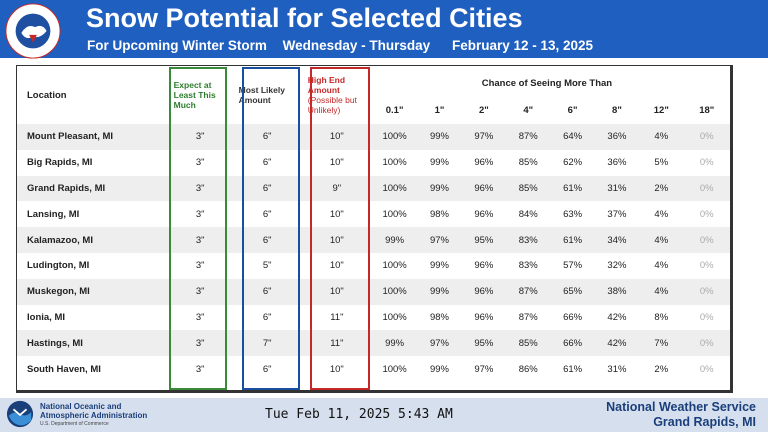 The height and width of the screenshot is (432, 768). Describe the element at coordinates (573, 137) in the screenshot. I see `cell-chance: 64%` at that location.